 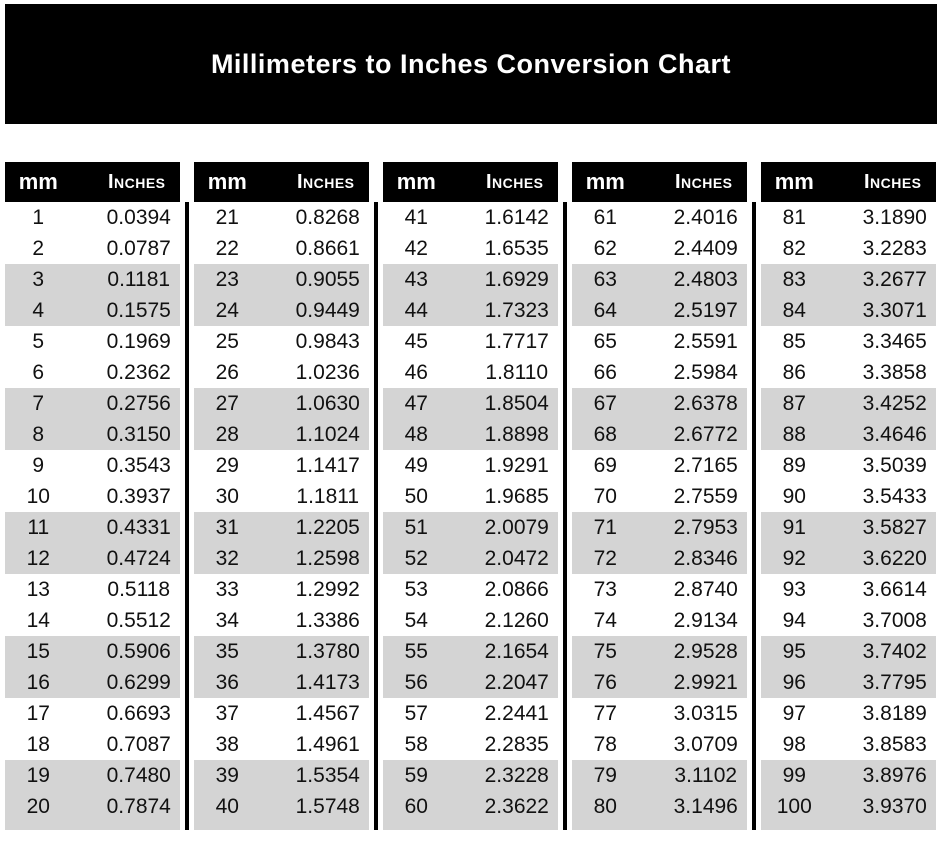 What do you see at coordinates (516, 589) in the screenshot?
I see `inches-value: 2.0866` at bounding box center [516, 589].